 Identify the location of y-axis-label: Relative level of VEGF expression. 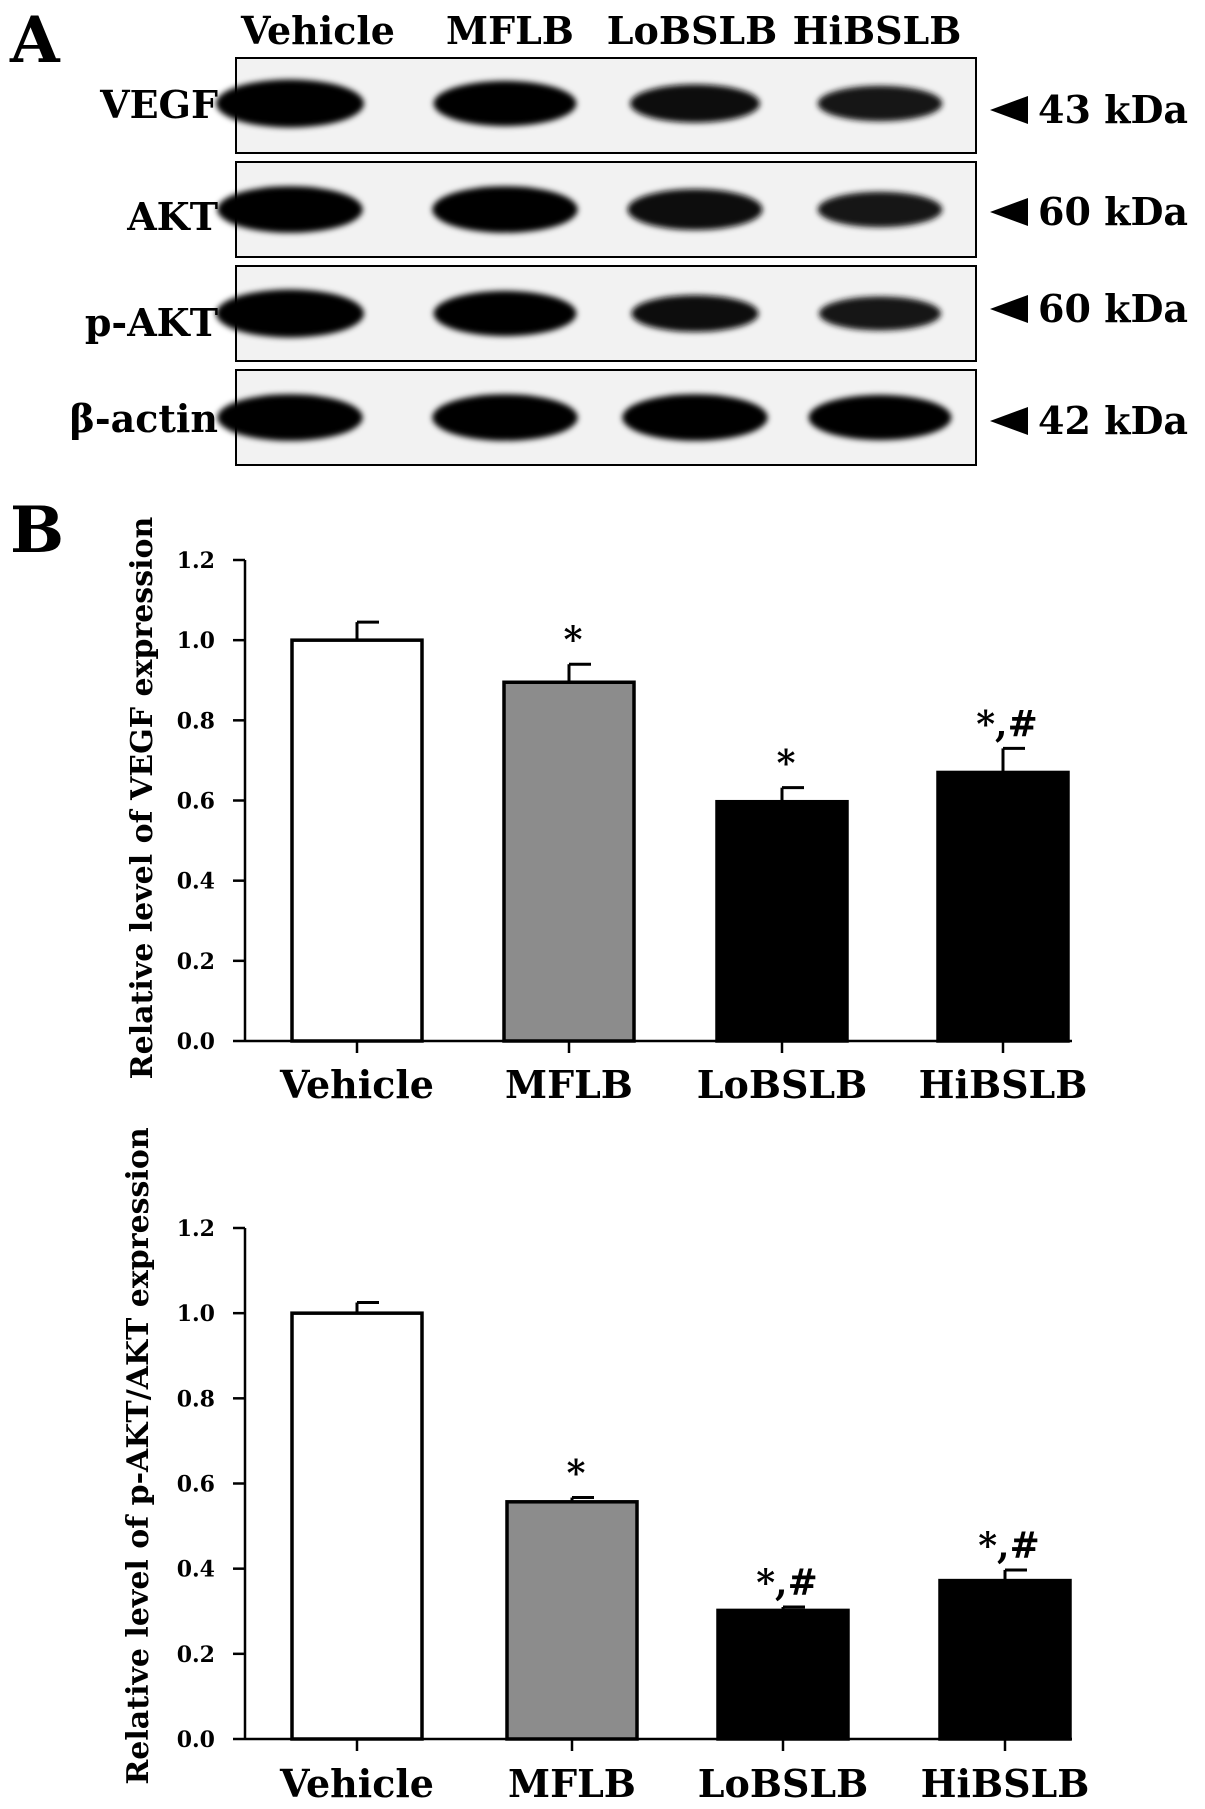
(142, 798).